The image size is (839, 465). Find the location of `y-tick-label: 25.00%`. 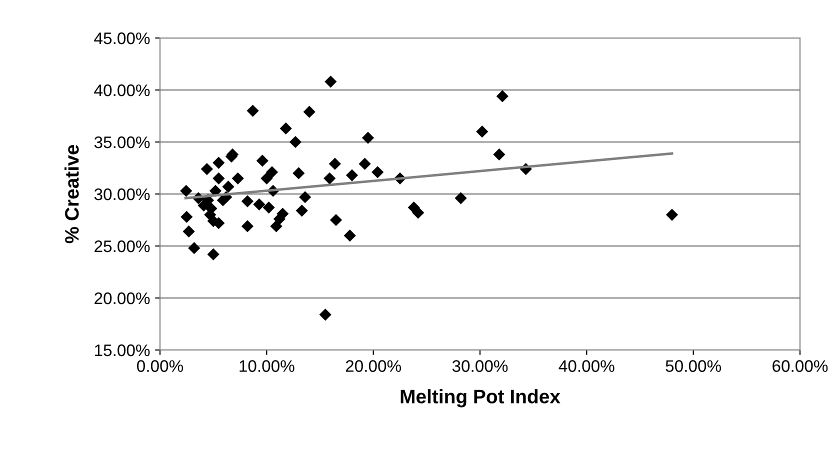

y-tick-label: 25.00% is located at coordinates (122, 246).